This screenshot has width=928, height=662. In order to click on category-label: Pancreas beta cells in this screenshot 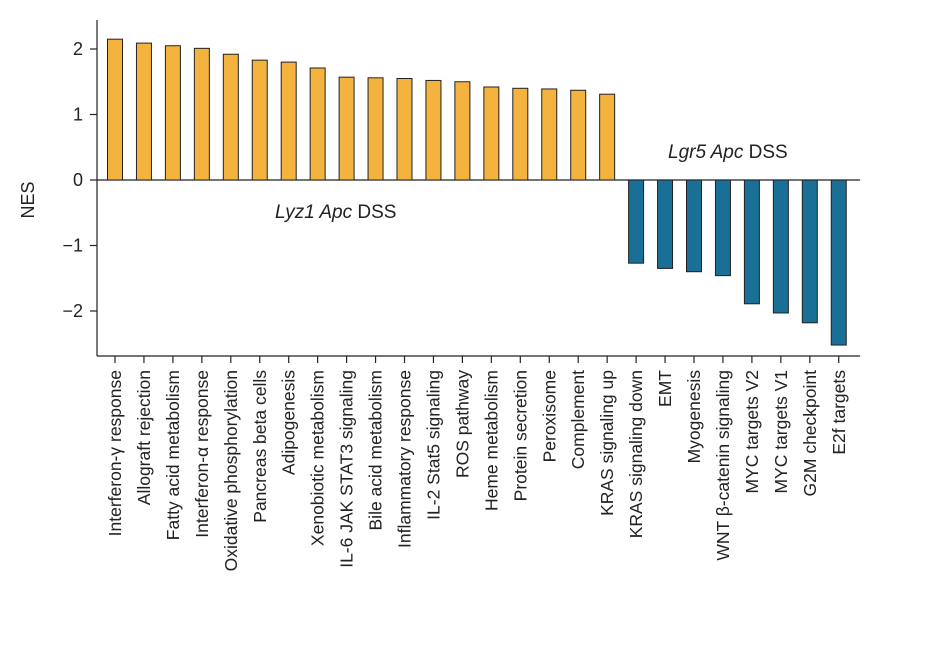, I will do `click(260, 446)`.